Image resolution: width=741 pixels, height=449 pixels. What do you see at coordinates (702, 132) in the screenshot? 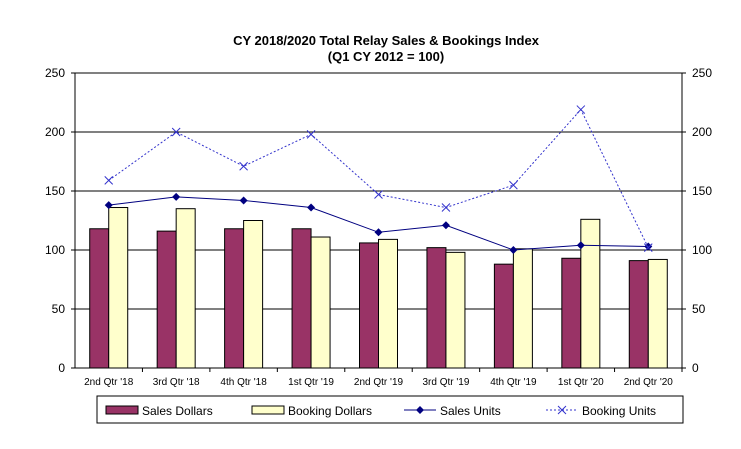
I see `y2-tick-label: 200` at bounding box center [702, 132].